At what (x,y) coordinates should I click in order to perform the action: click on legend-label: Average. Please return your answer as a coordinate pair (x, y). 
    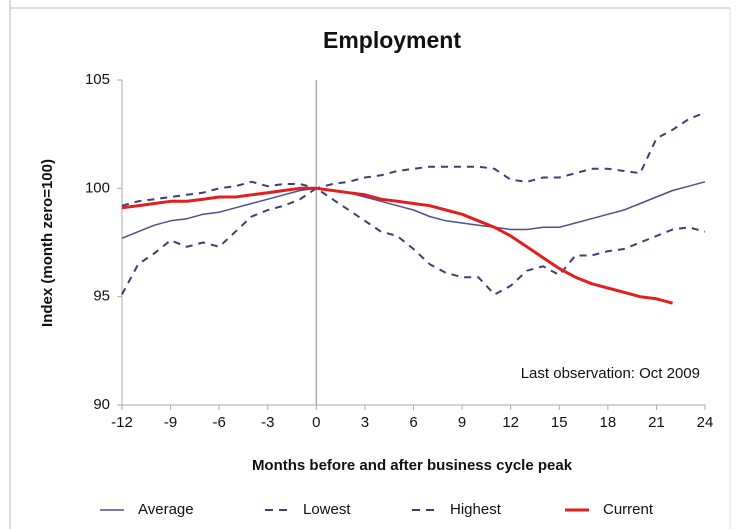
    Looking at the image, I should click on (166, 509).